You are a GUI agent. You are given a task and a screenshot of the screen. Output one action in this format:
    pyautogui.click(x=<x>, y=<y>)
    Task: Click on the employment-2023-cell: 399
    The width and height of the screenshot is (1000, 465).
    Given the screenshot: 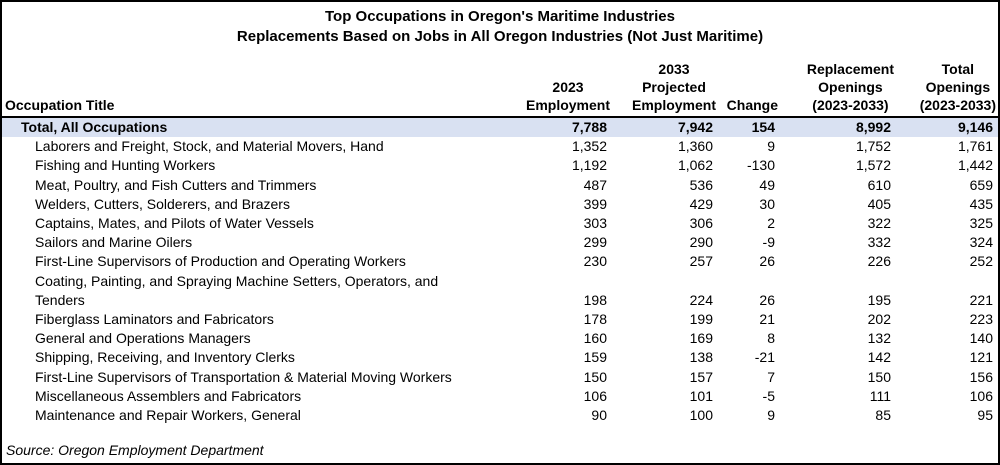 What is the action you would take?
    pyautogui.click(x=595, y=203)
    